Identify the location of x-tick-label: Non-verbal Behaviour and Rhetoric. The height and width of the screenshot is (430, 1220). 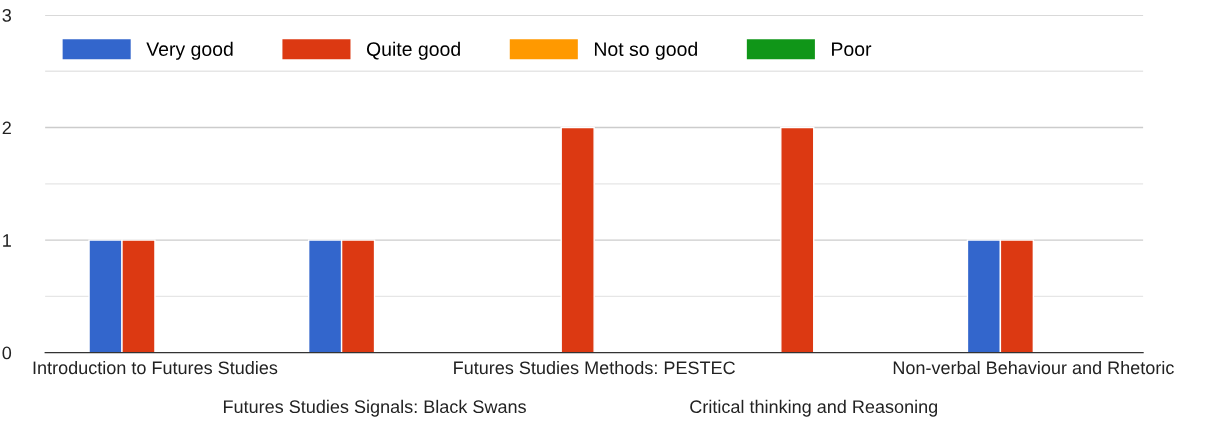
(1033, 367).